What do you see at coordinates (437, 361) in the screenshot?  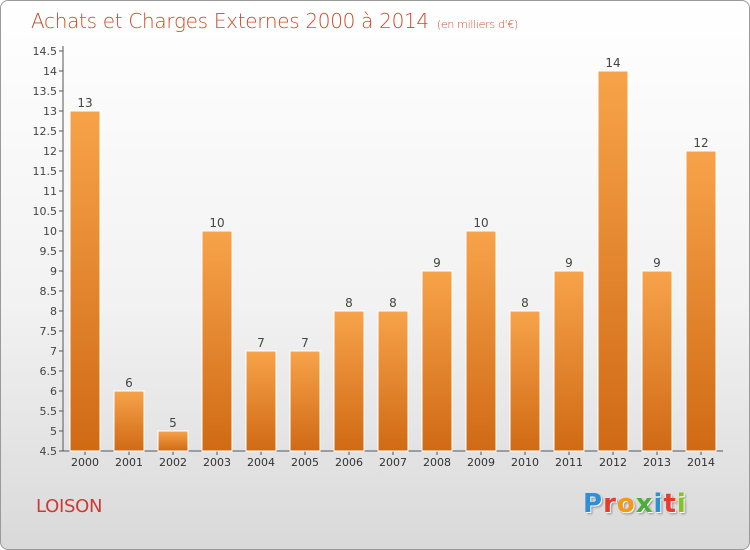 I see `bar-2008` at bounding box center [437, 361].